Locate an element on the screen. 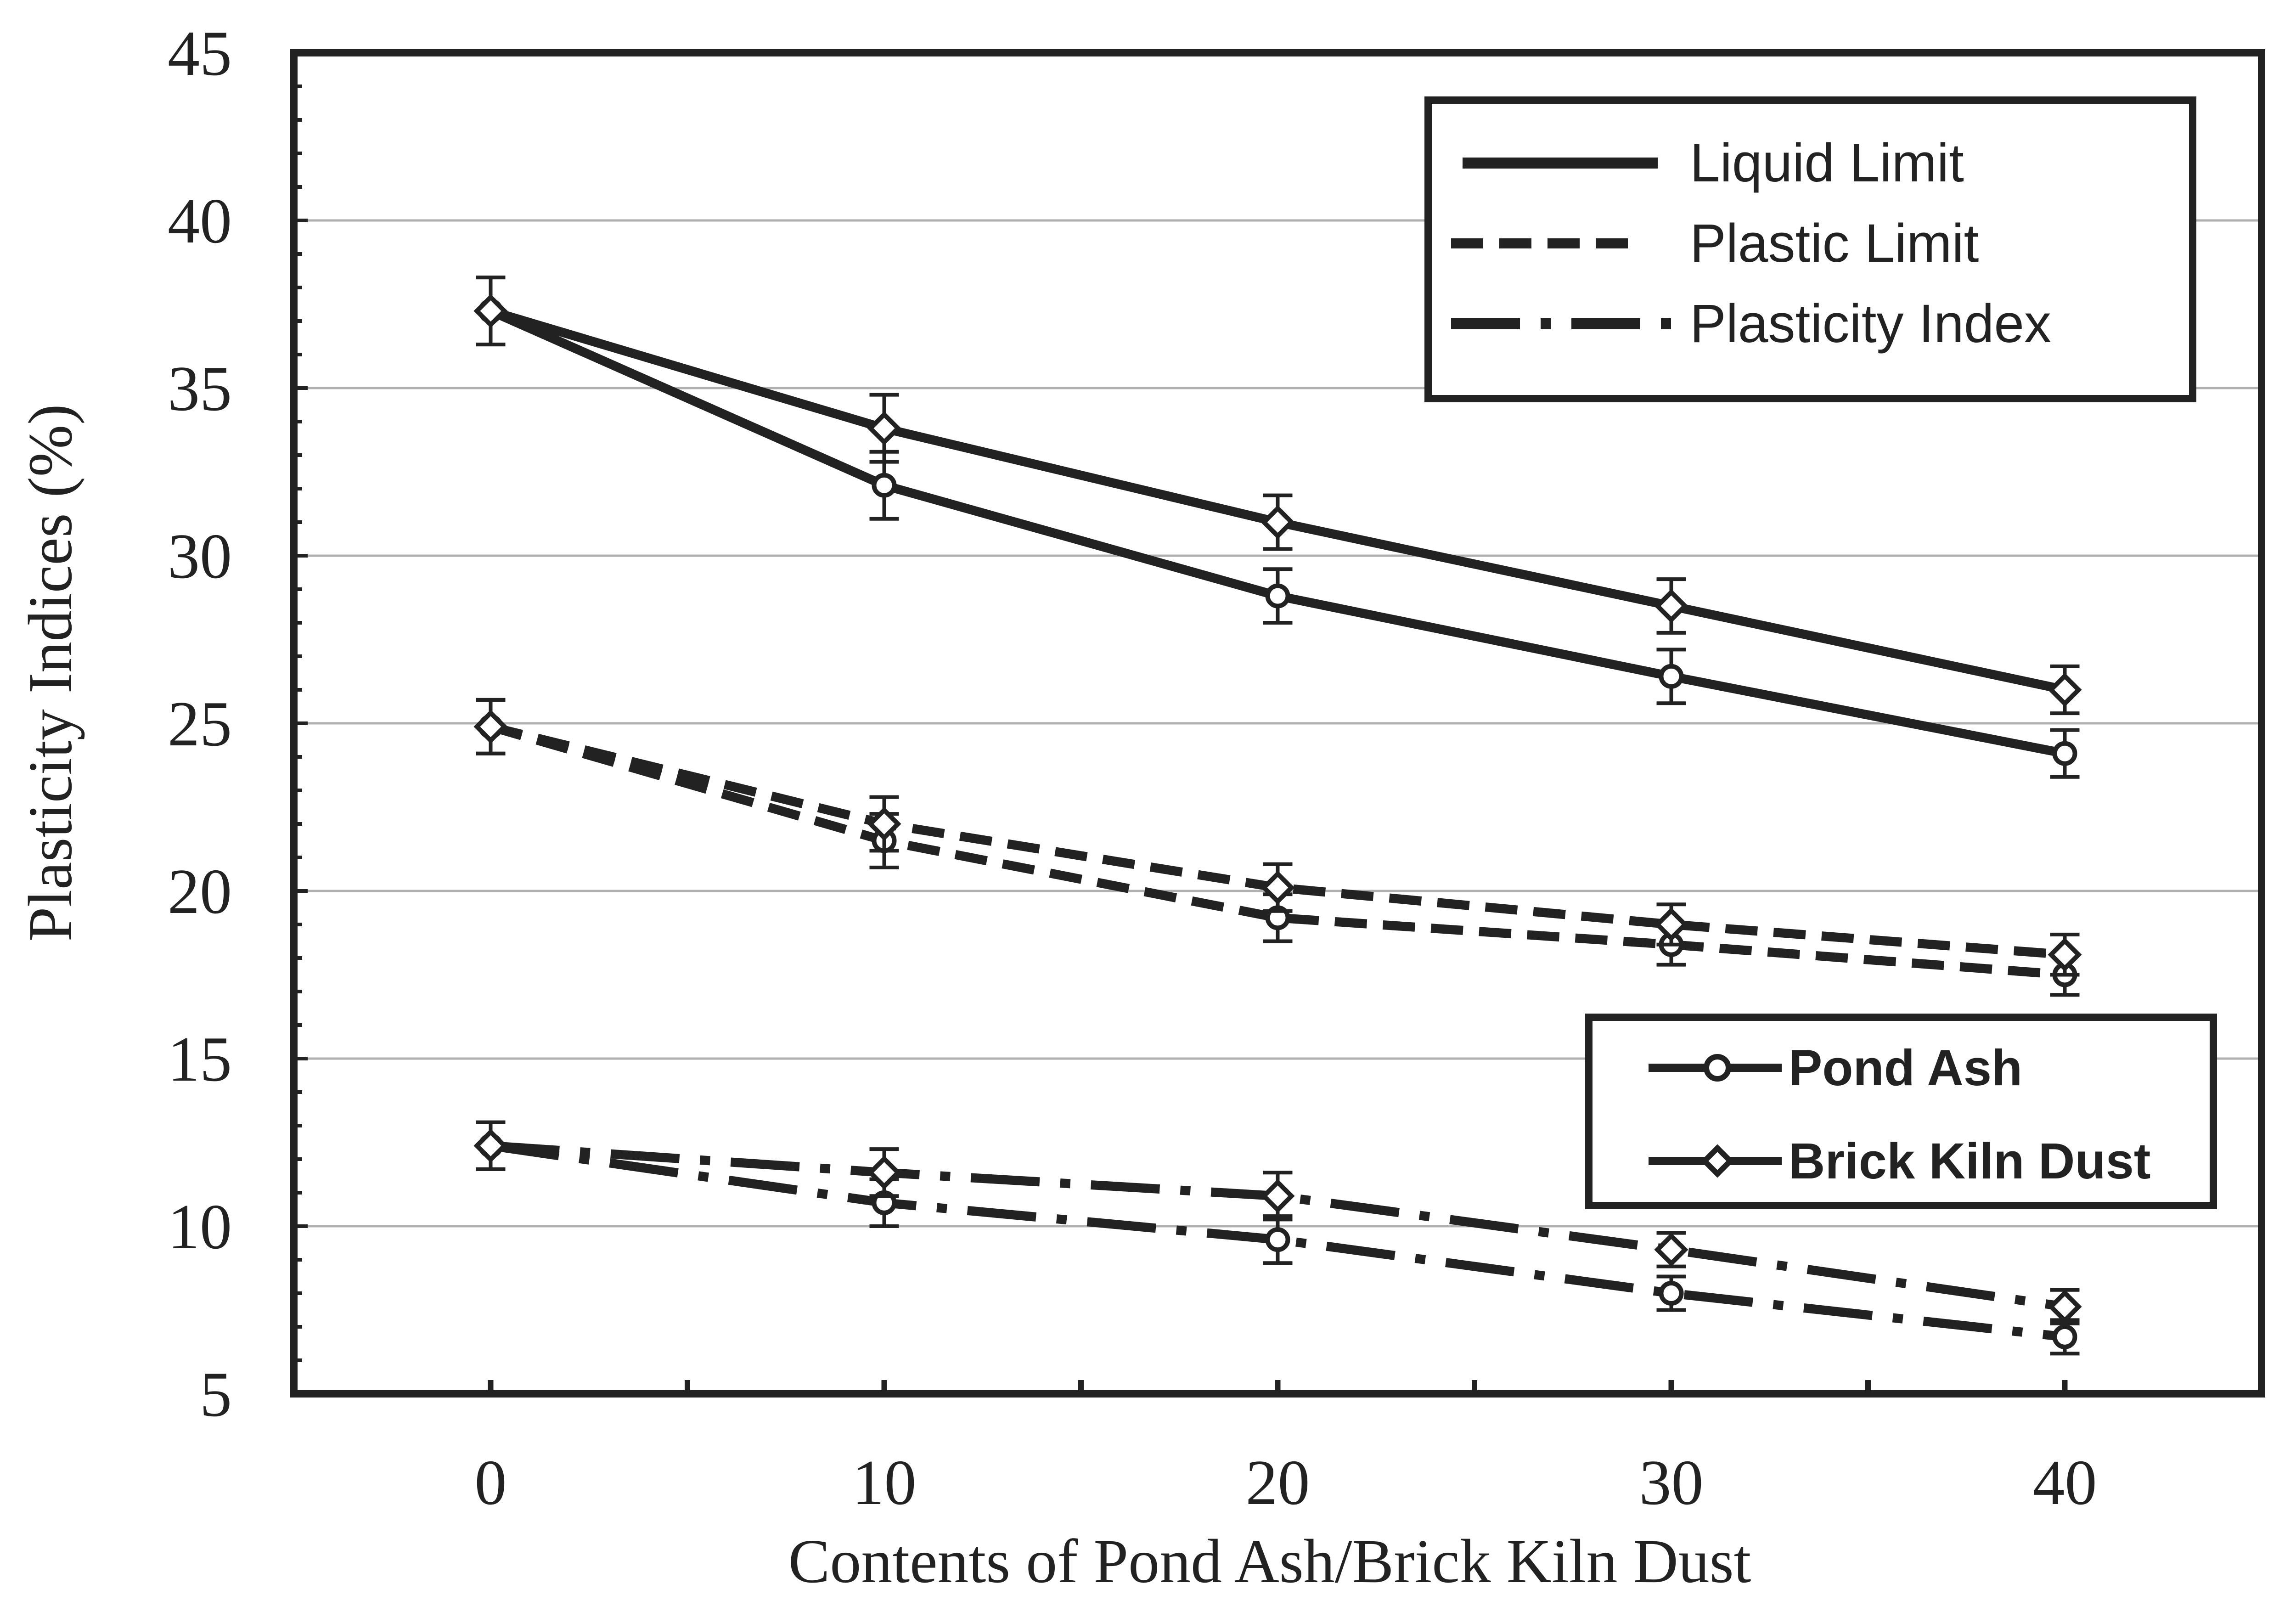 The image size is (2296, 1623). y-tick-label: 15 is located at coordinates (200, 1059).